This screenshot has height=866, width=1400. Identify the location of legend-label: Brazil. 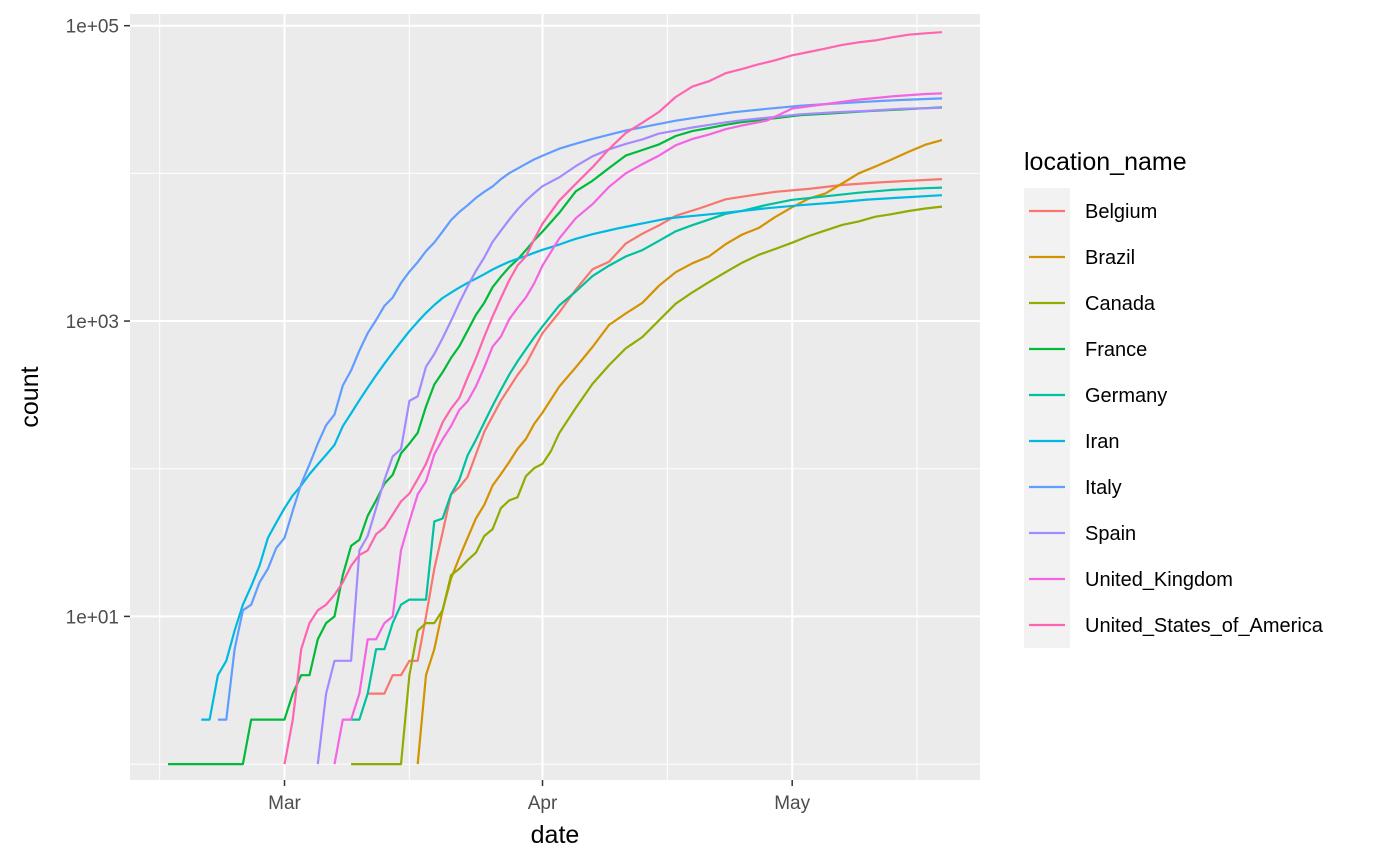
(1110, 258).